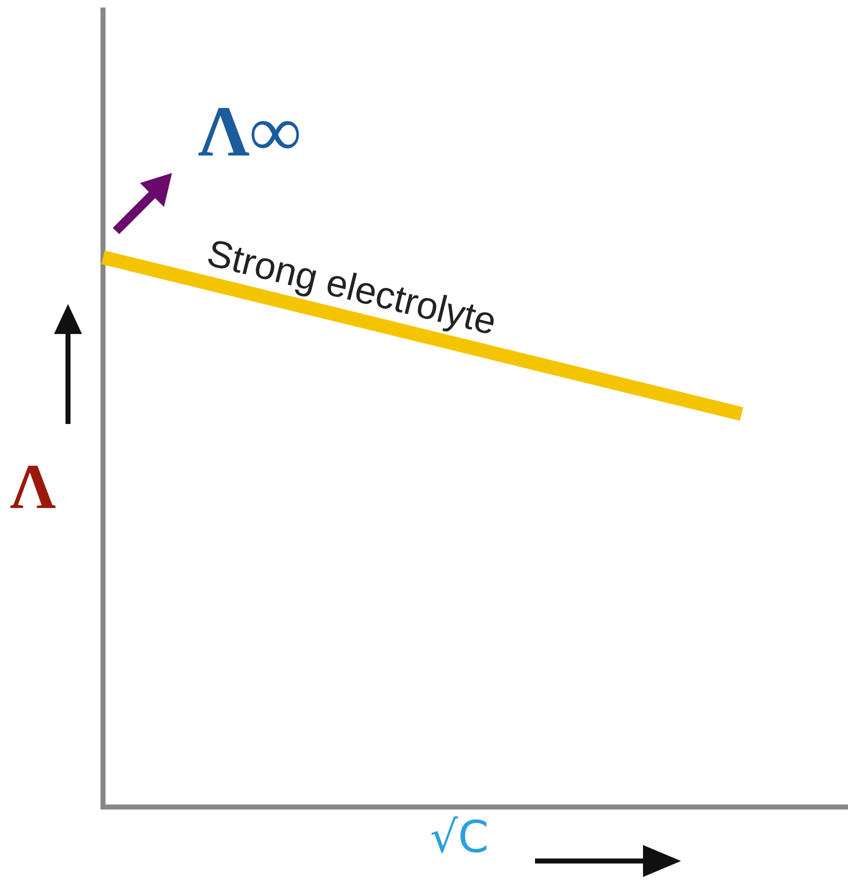 This screenshot has width=848, height=890. Describe the element at coordinates (351, 288) in the screenshot. I see `annotation: Strong electrolyte` at that location.